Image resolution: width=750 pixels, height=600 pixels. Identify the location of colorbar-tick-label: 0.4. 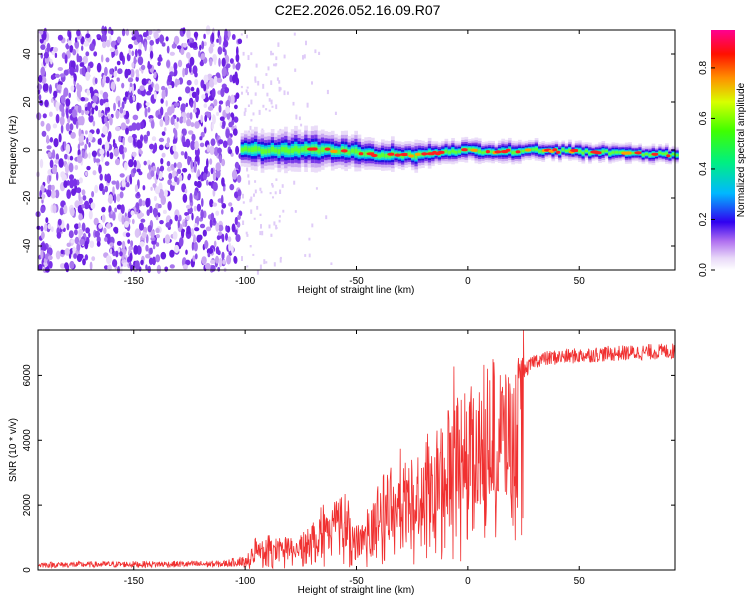
(703, 169).